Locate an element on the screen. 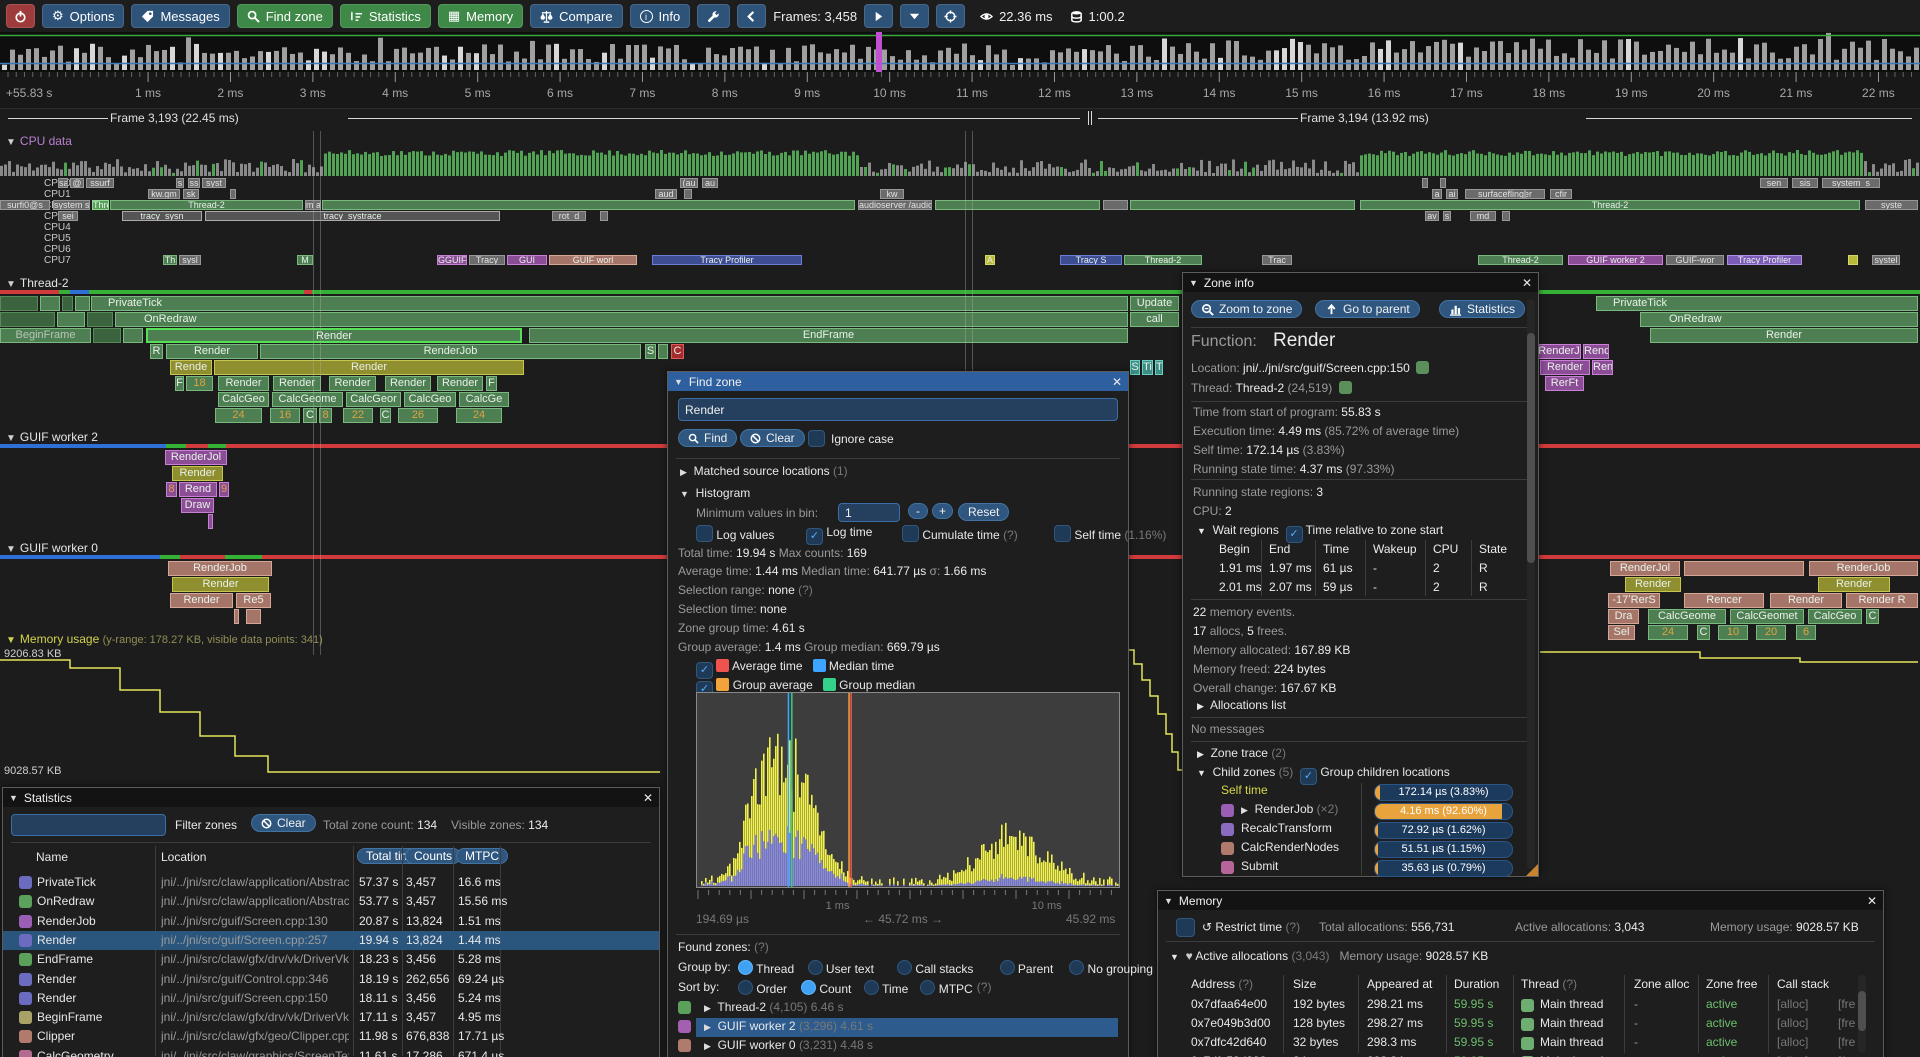 The height and width of the screenshot is (1057, 1920). zone: surfaceflinger is located at coordinates (1505, 194).